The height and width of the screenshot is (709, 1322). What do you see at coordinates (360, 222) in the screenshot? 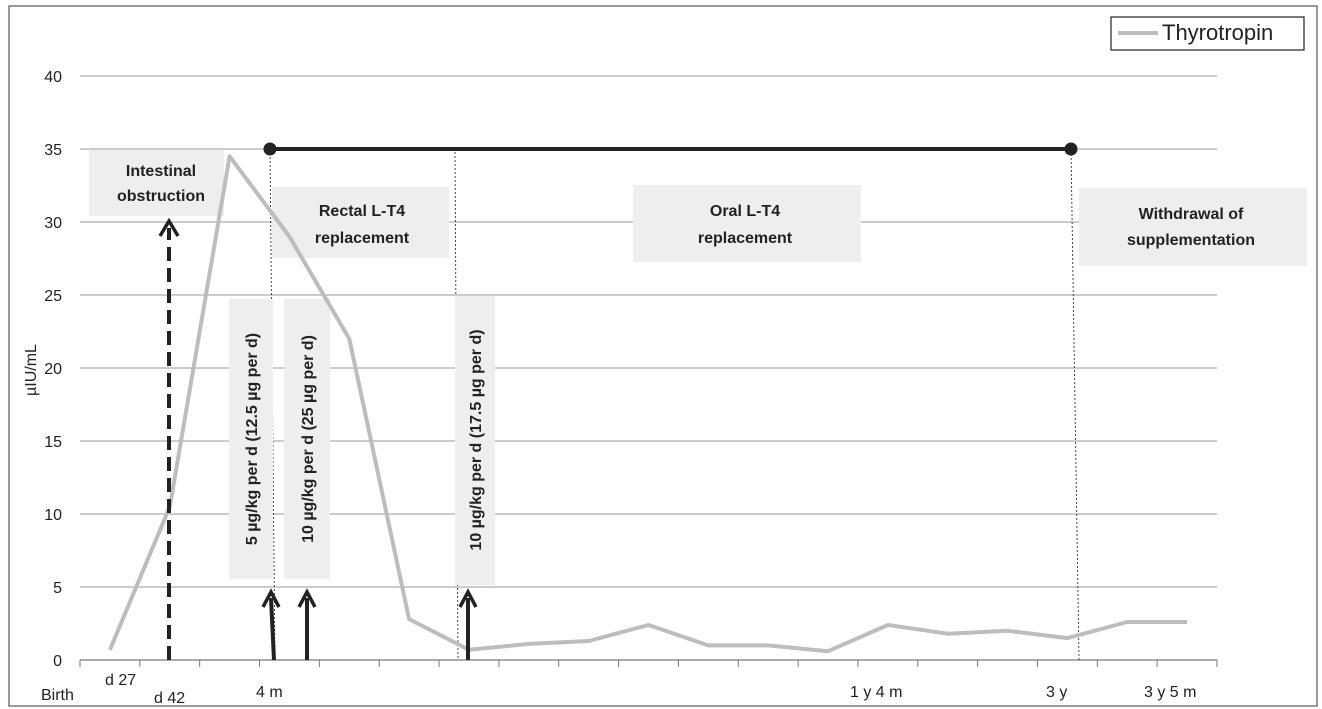
I see `annotation-box-rectal` at bounding box center [360, 222].